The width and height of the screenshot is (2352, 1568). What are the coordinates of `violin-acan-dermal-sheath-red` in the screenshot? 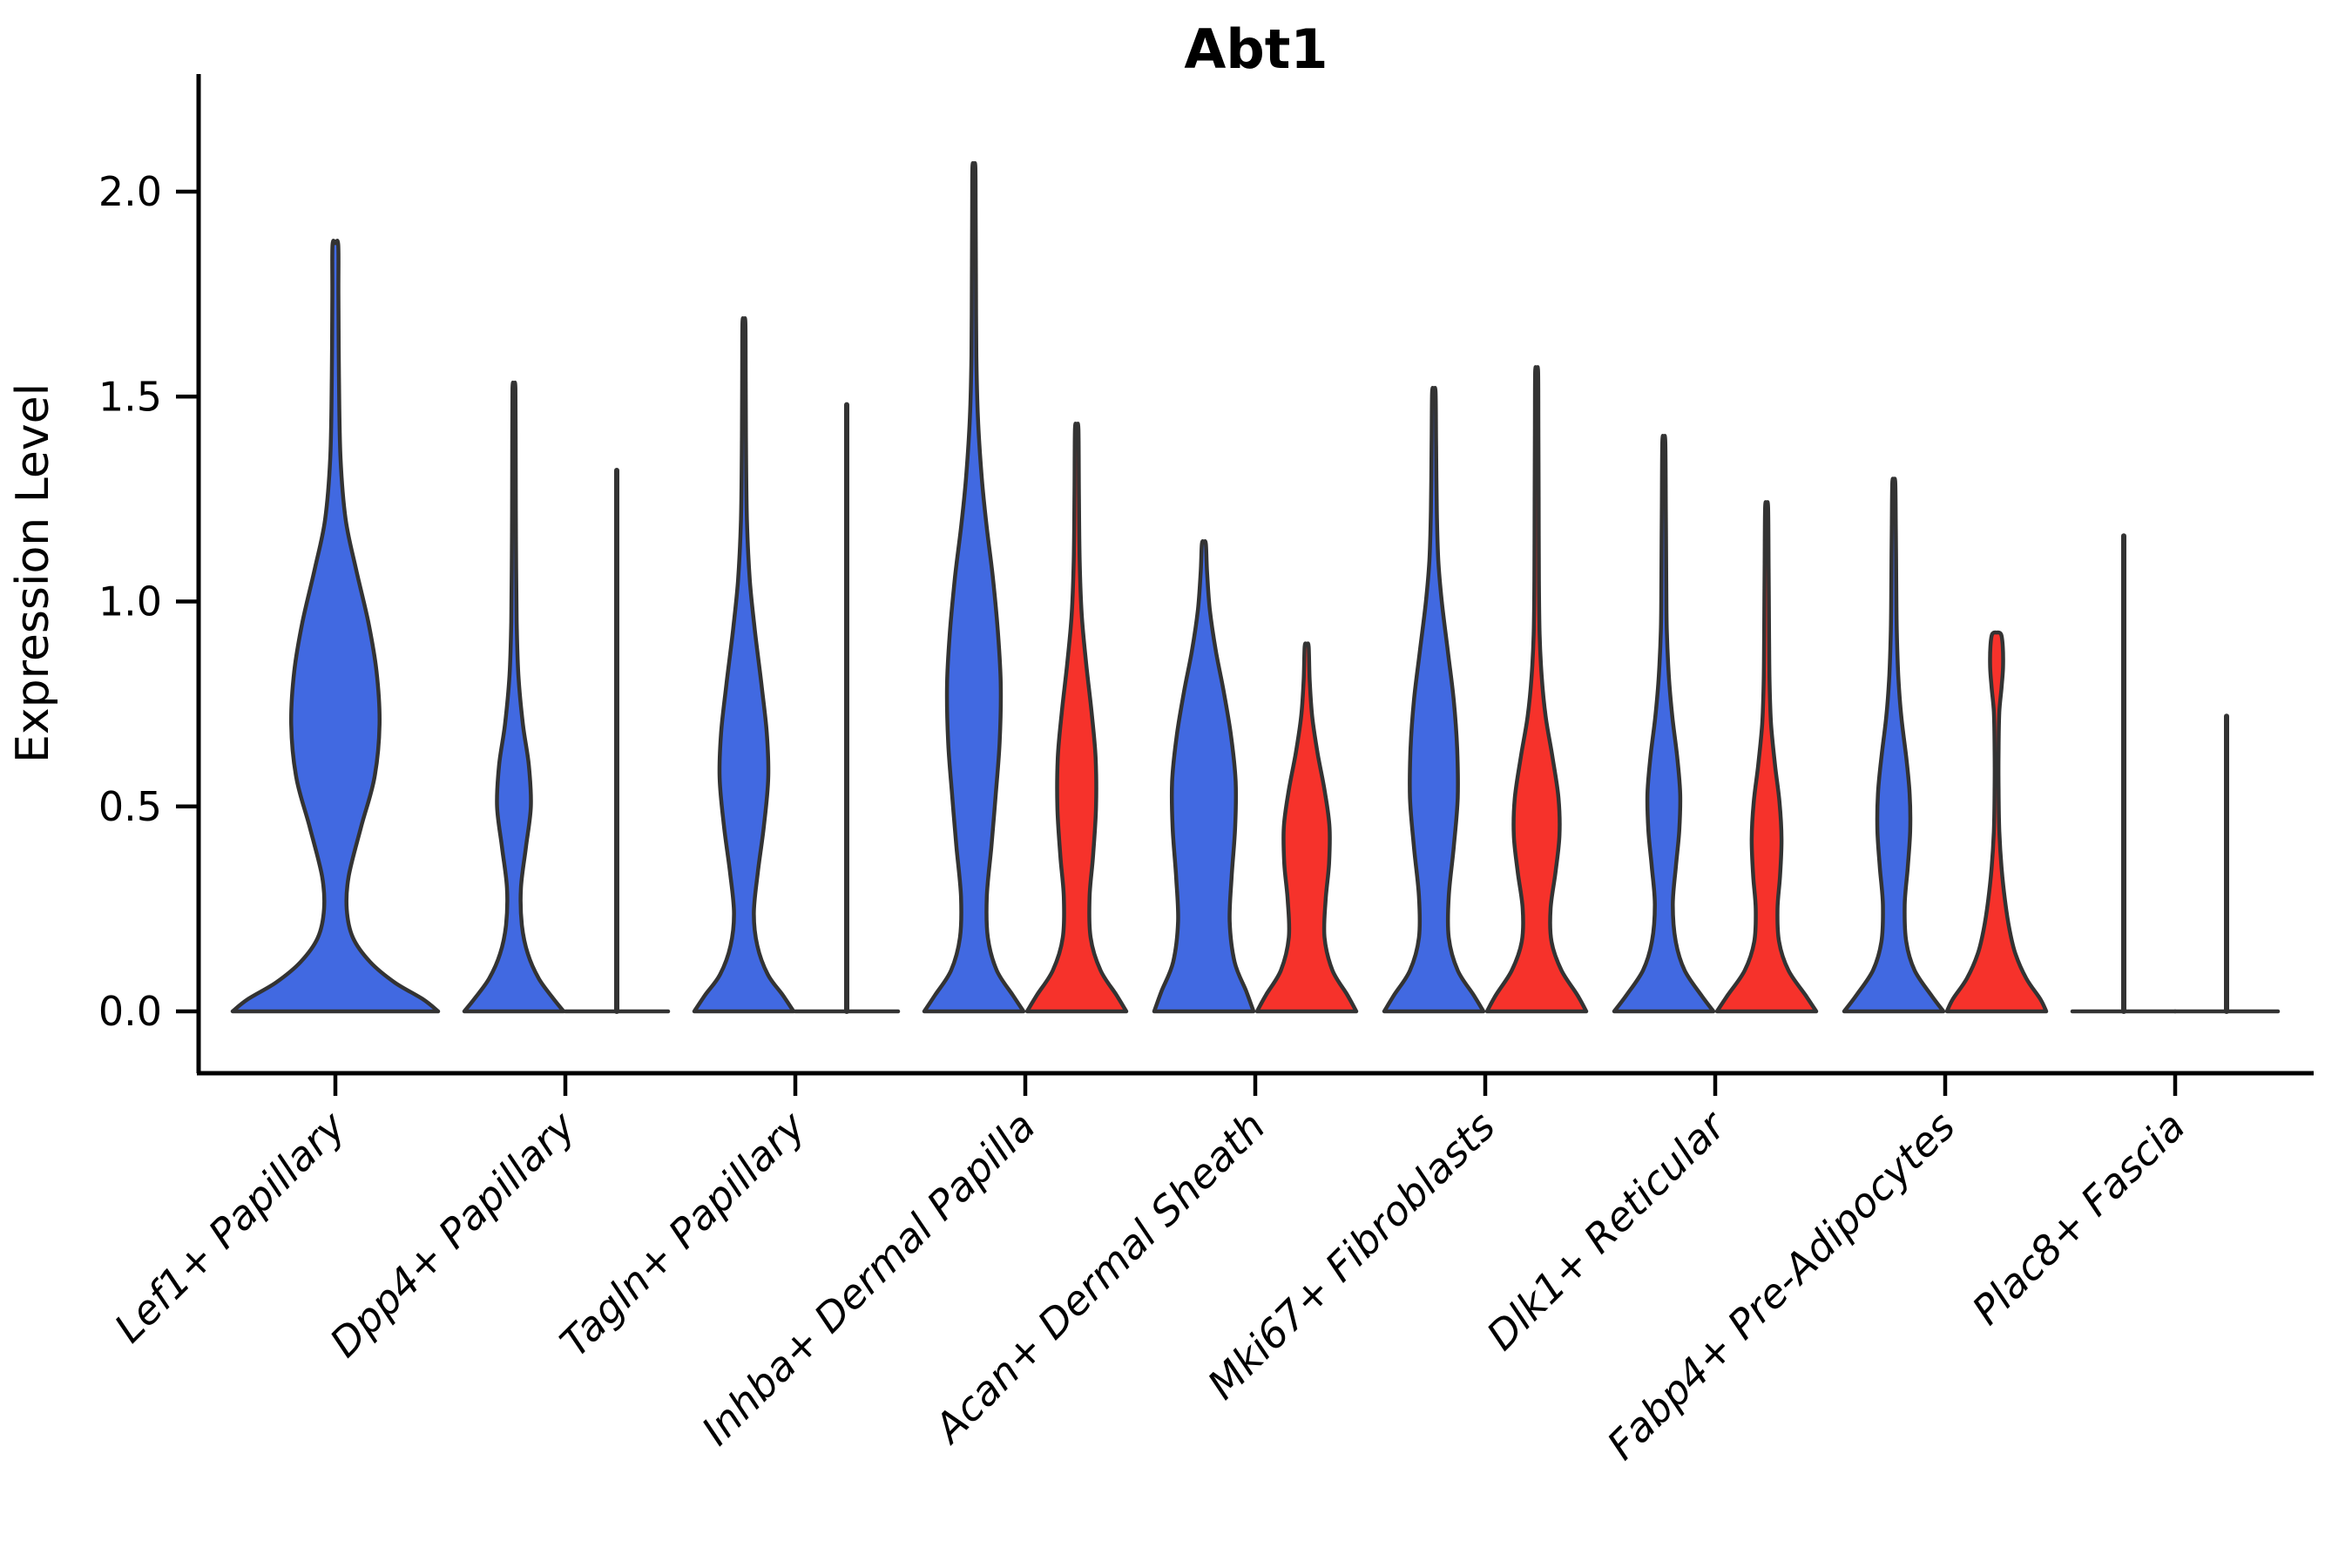 It's located at (1306, 827).